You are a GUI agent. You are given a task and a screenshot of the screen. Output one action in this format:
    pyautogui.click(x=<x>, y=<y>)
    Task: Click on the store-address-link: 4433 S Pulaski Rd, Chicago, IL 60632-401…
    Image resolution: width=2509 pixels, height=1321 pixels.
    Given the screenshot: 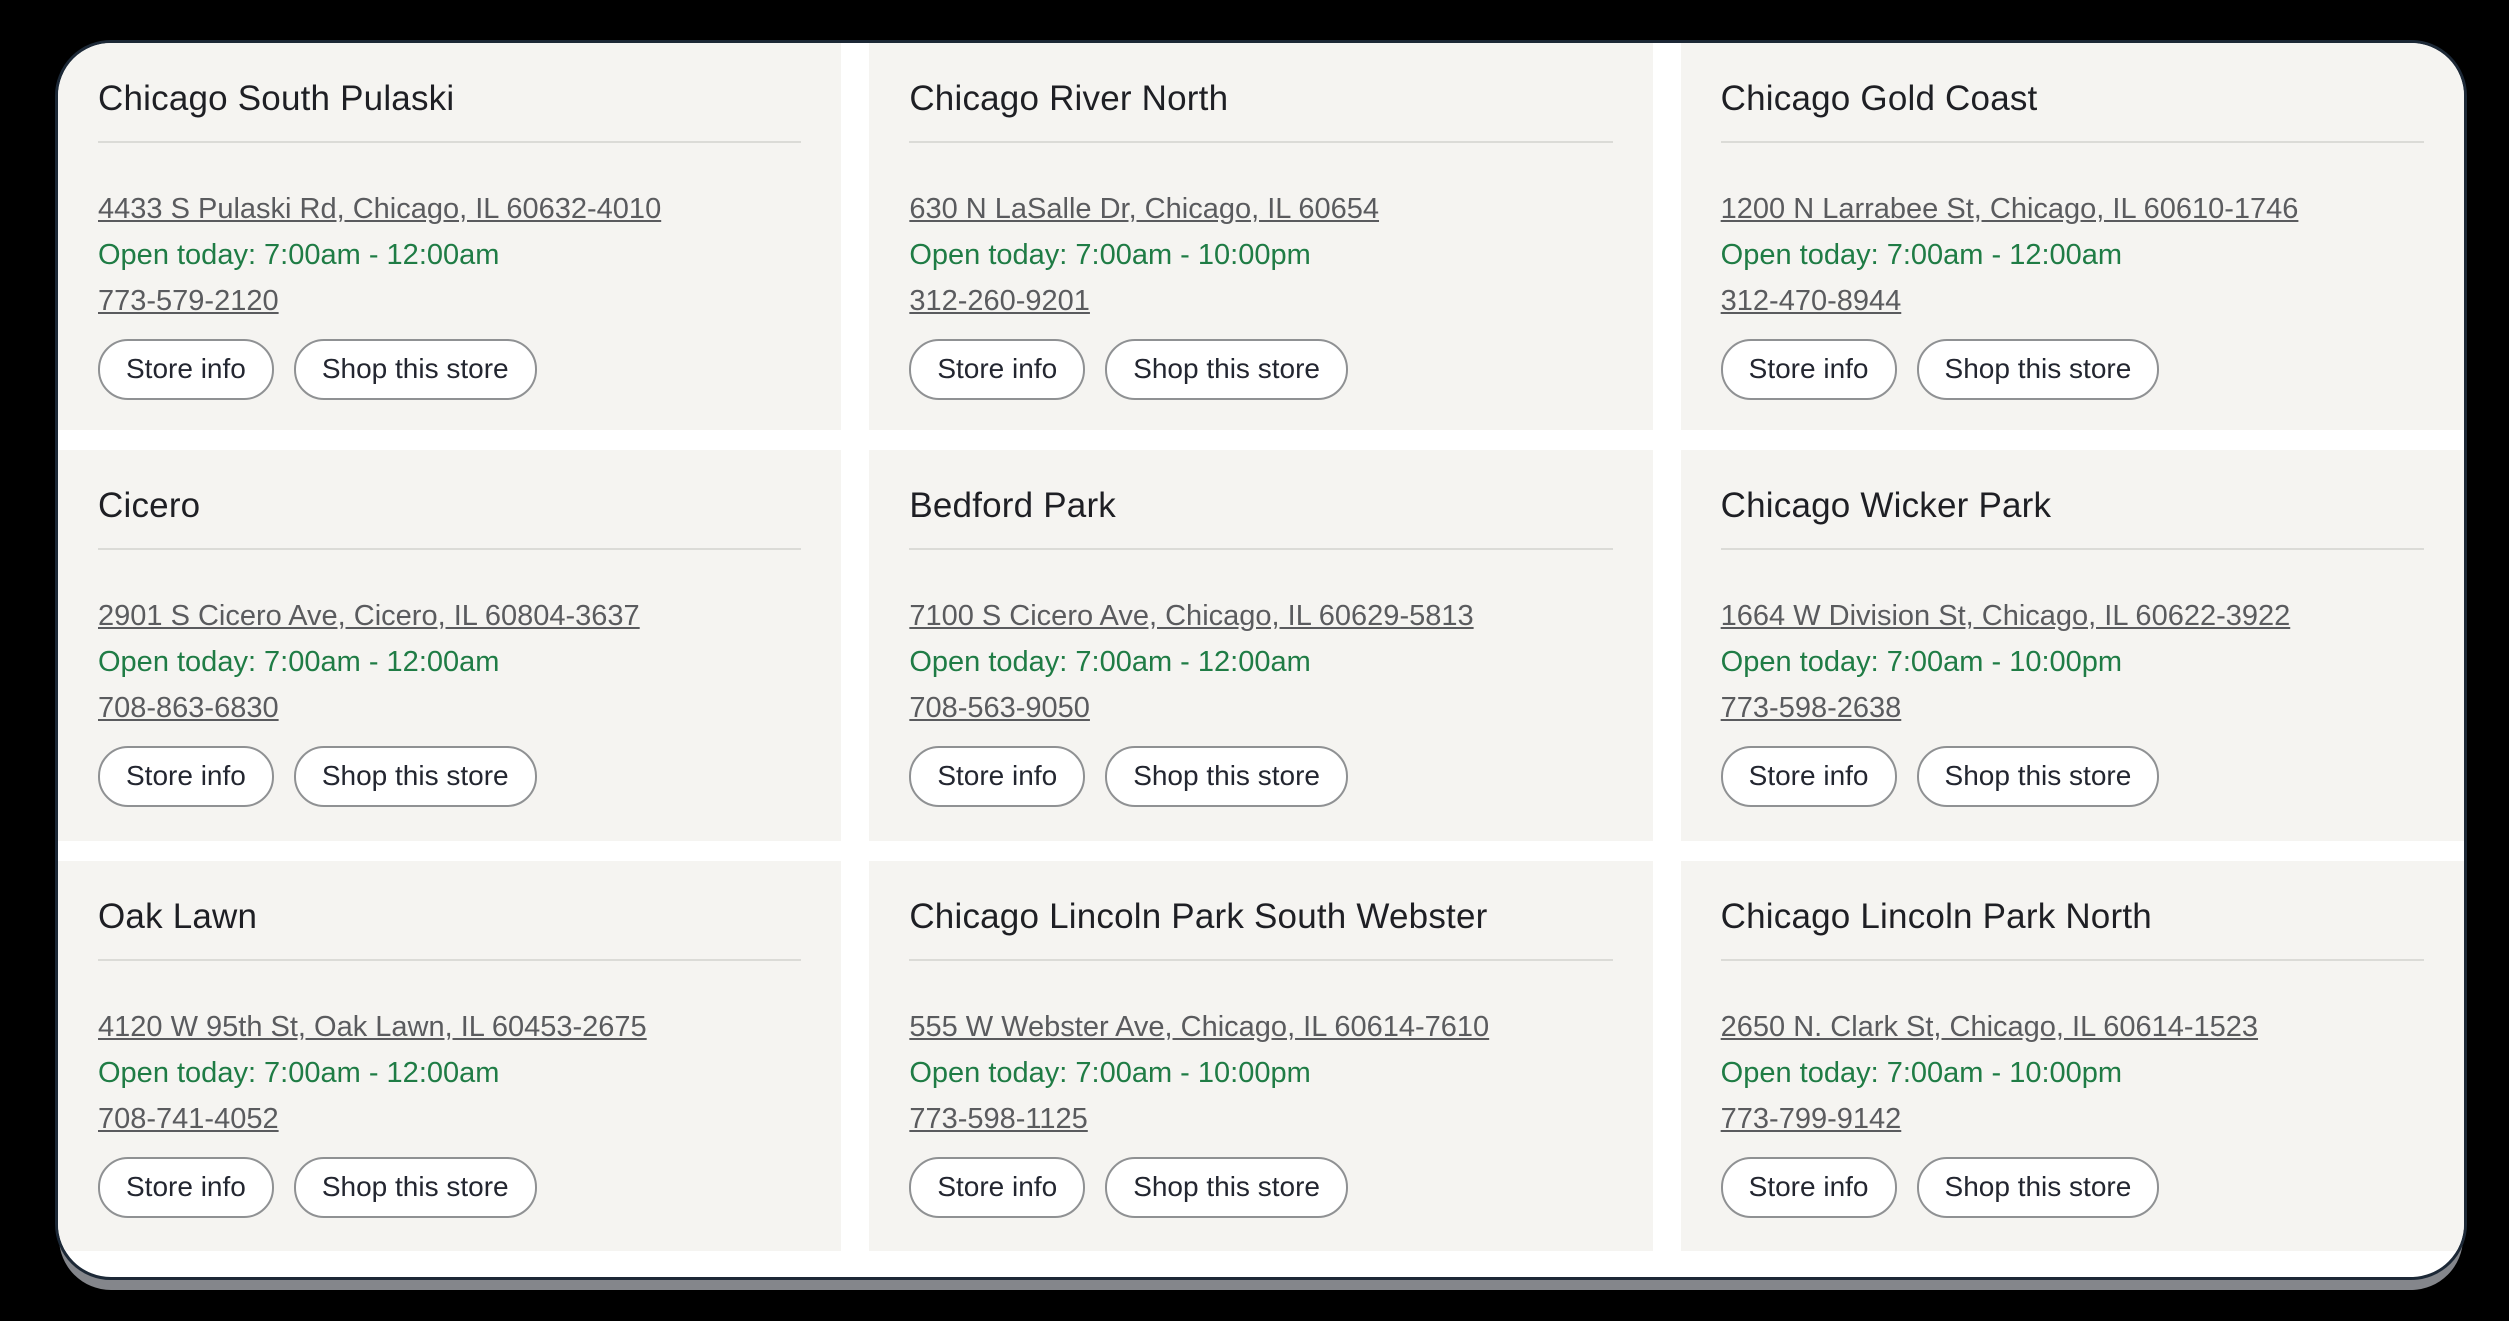 What is the action you would take?
    pyautogui.click(x=380, y=209)
    